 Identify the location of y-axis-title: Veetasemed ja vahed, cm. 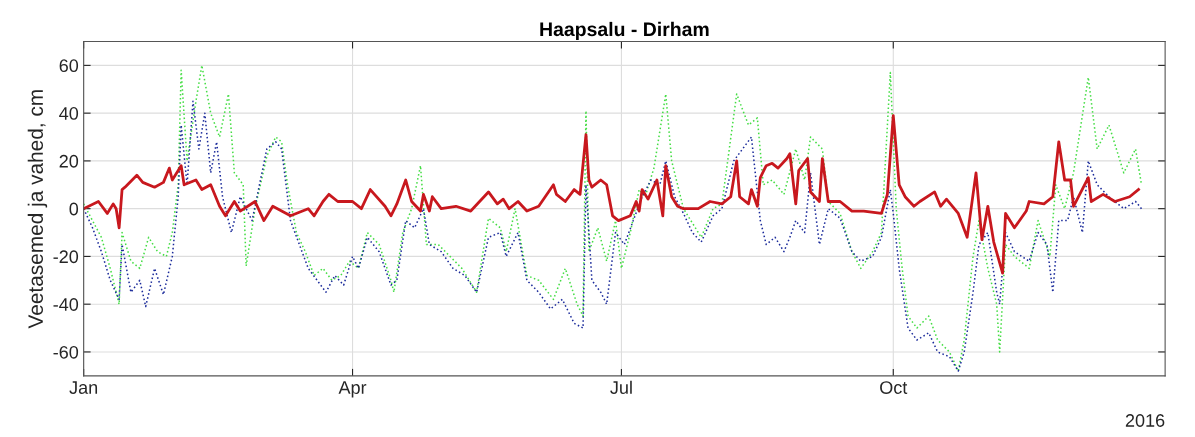
(37, 209).